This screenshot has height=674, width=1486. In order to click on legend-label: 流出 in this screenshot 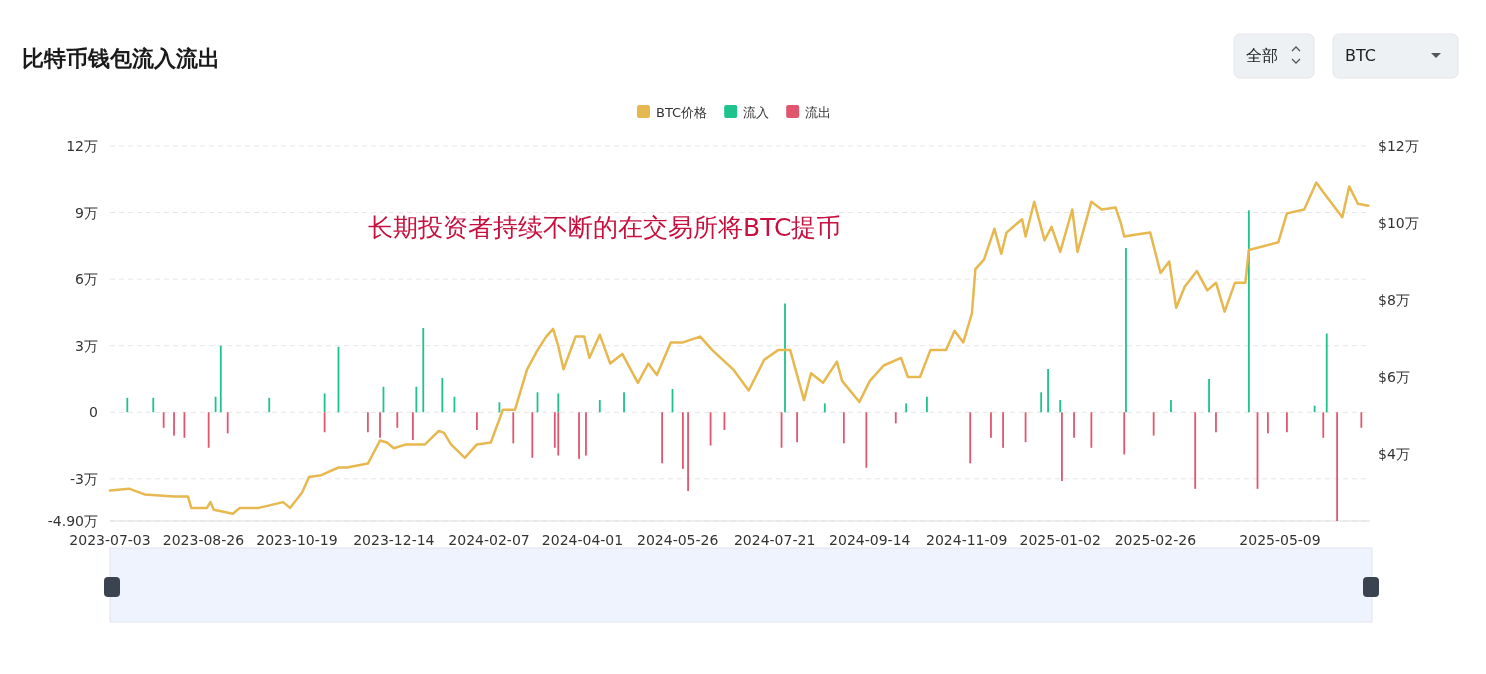, I will do `click(818, 112)`.